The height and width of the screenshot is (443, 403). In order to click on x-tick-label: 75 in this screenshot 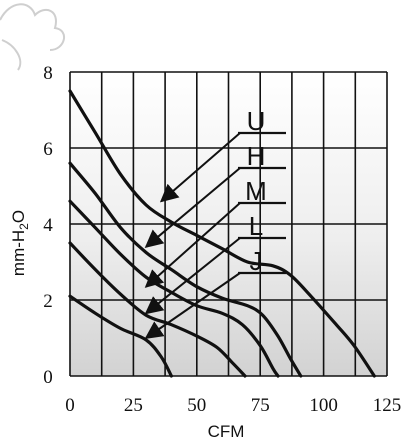, I will do `click(260, 405)`.